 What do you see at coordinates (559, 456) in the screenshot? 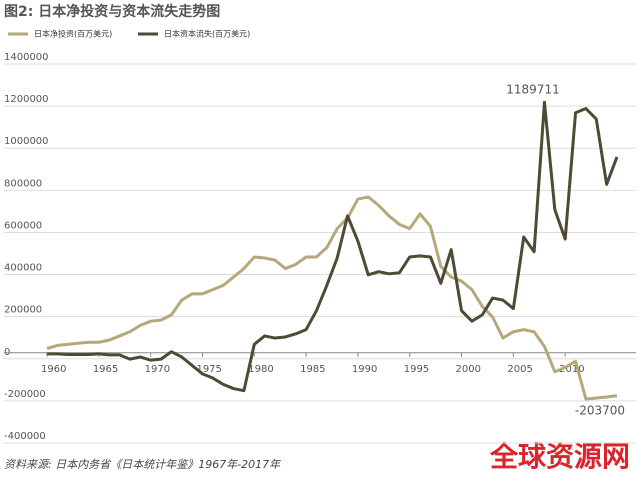
I see `watermark: 全球资源网` at bounding box center [559, 456].